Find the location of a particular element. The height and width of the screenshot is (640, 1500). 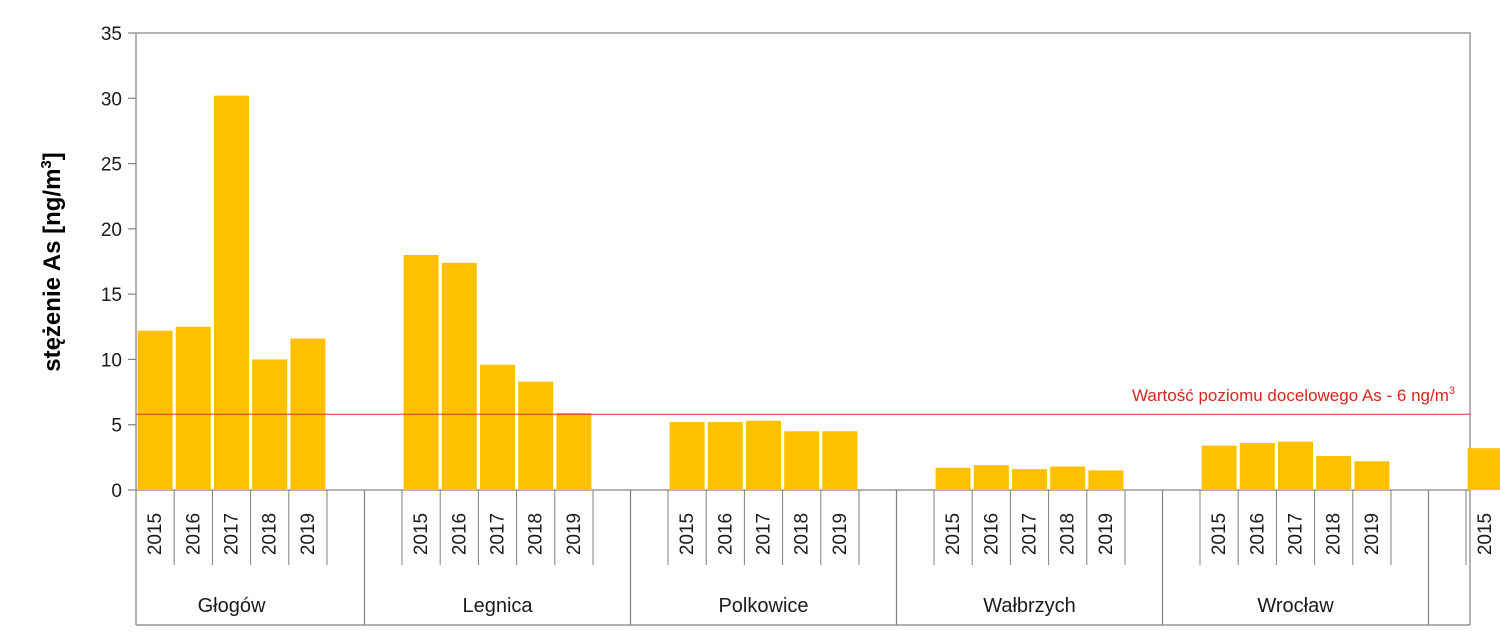

group-label-2: Polkowice is located at coordinates (763, 606).